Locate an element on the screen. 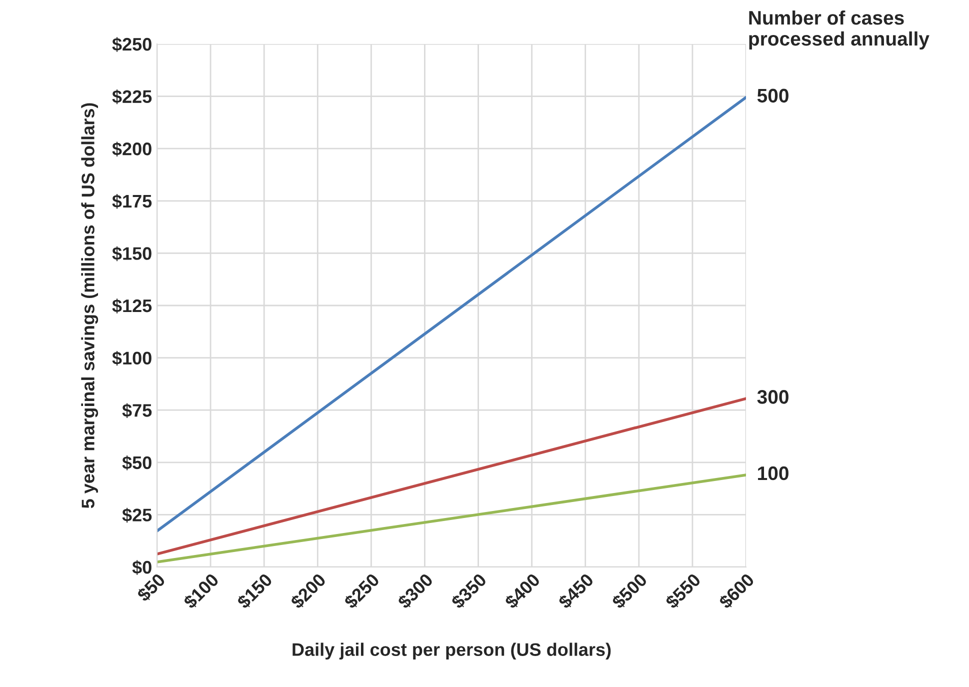 This screenshot has height=687, width=969. y-tick-label: $0 is located at coordinates (142, 567).